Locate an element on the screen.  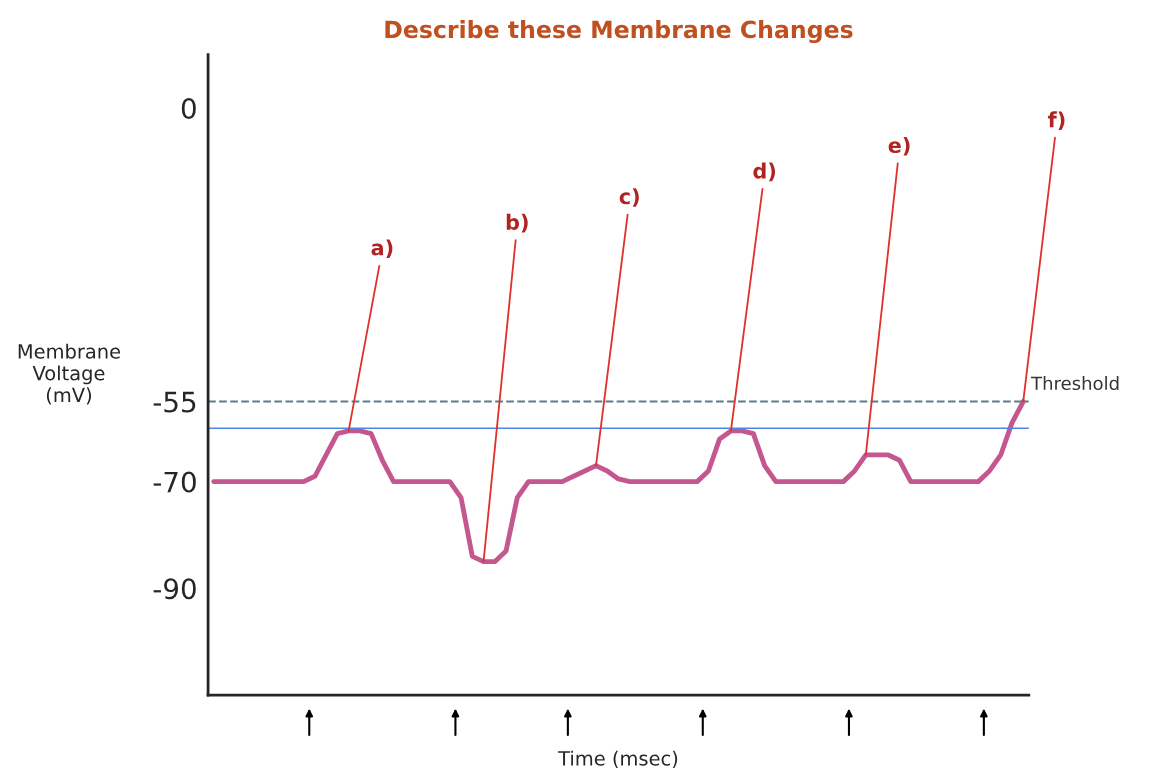
text: f) is located at coordinates (1056, 120).